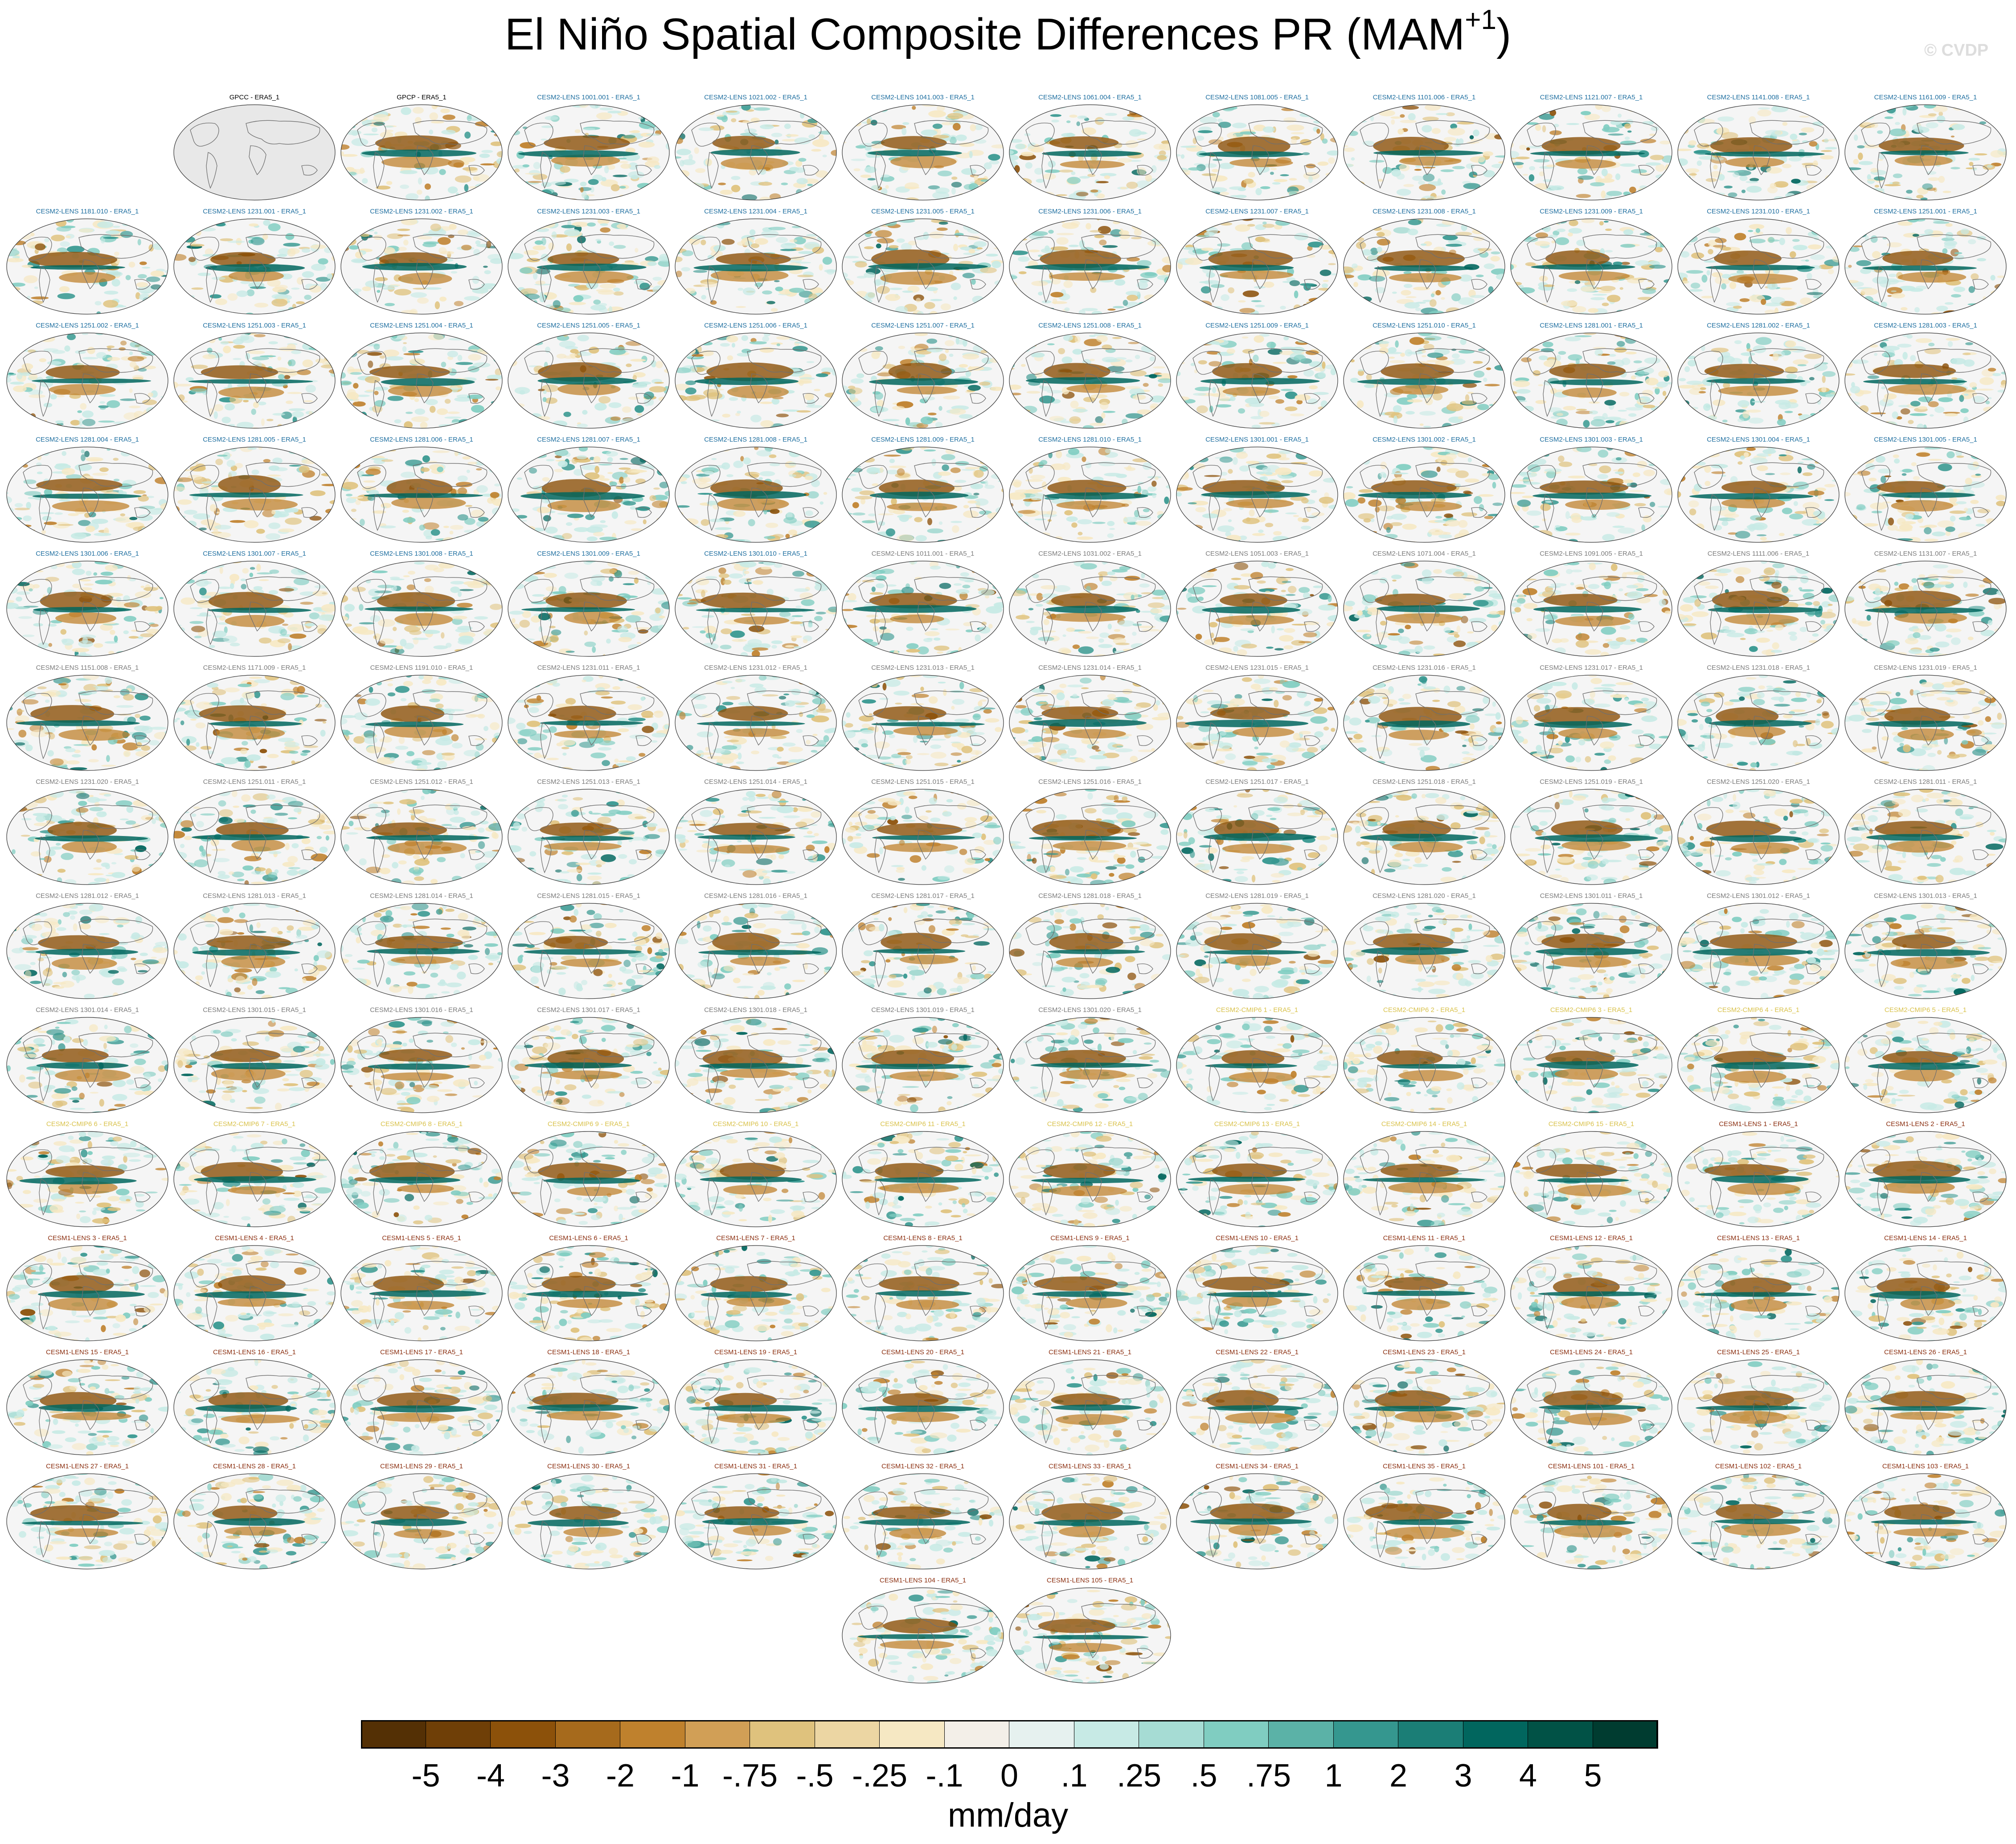 The image size is (2016, 1844). Describe the element at coordinates (923, 782) in the screenshot. I see `map-panel-title: CESM2-LENS 1251.015 - ERA5_1` at that location.